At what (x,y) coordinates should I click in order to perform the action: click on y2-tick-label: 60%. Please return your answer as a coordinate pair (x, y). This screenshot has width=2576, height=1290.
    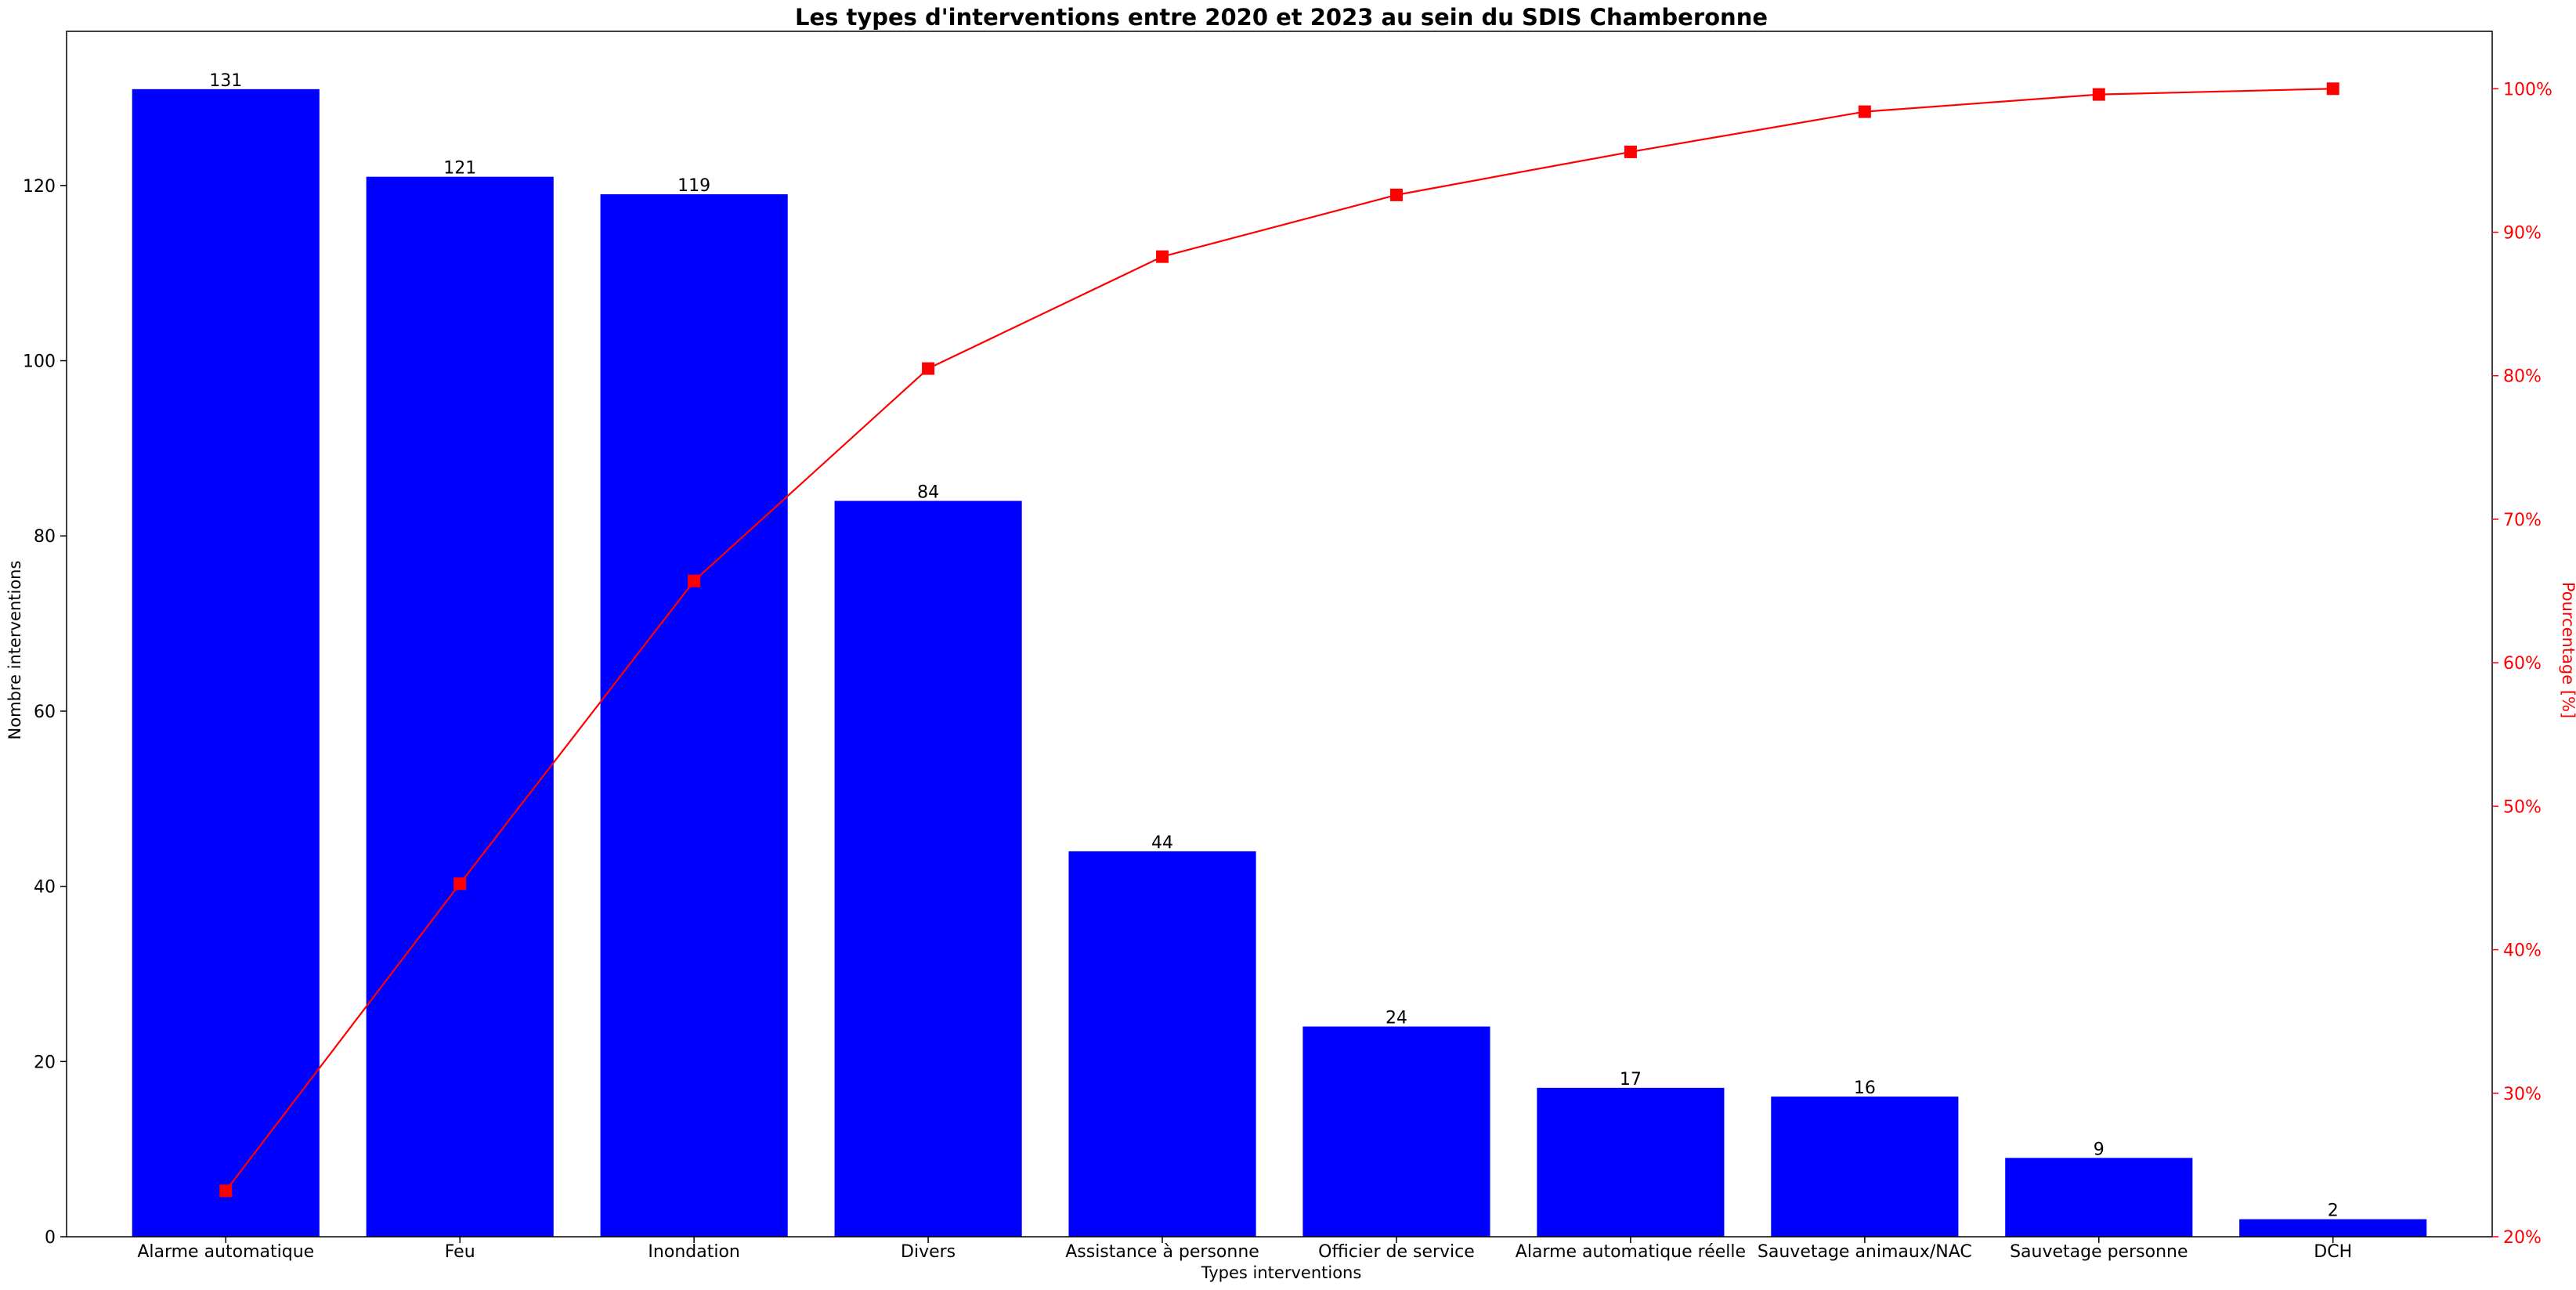
    Looking at the image, I should click on (2522, 664).